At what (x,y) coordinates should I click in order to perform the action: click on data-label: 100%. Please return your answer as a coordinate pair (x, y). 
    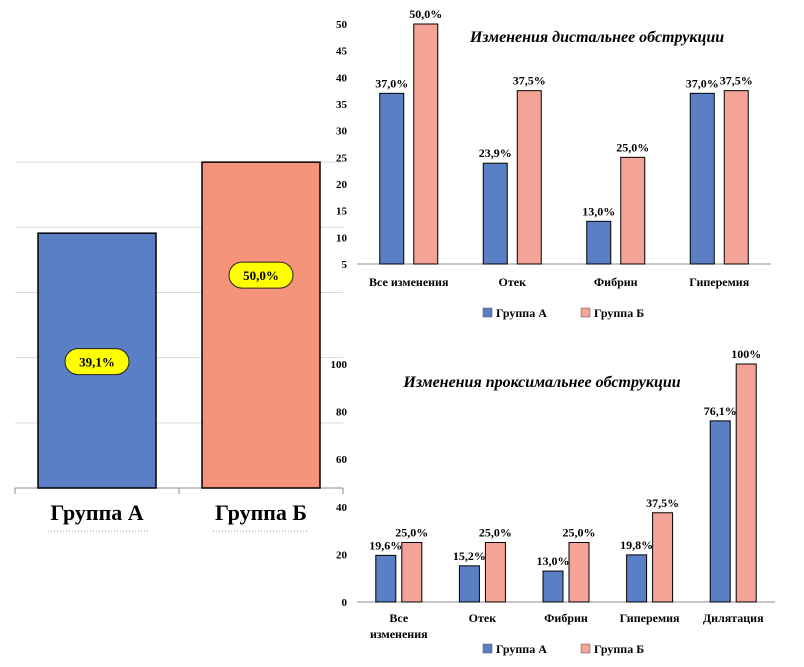
    Looking at the image, I should click on (746, 354).